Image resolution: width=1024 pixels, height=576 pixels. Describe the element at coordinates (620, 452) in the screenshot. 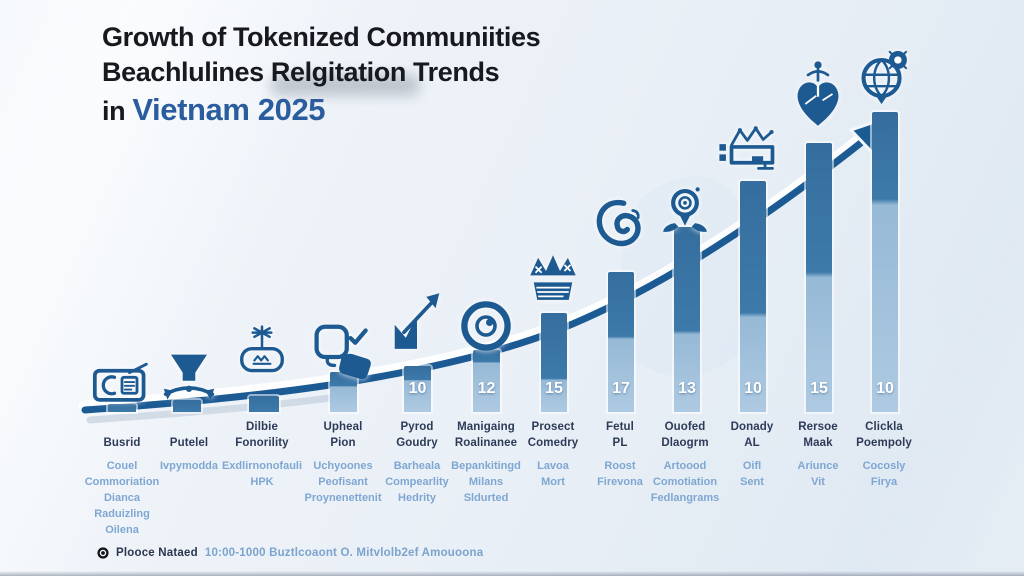

I see `column-label-8: Fetul PL Roost Firevona` at that location.